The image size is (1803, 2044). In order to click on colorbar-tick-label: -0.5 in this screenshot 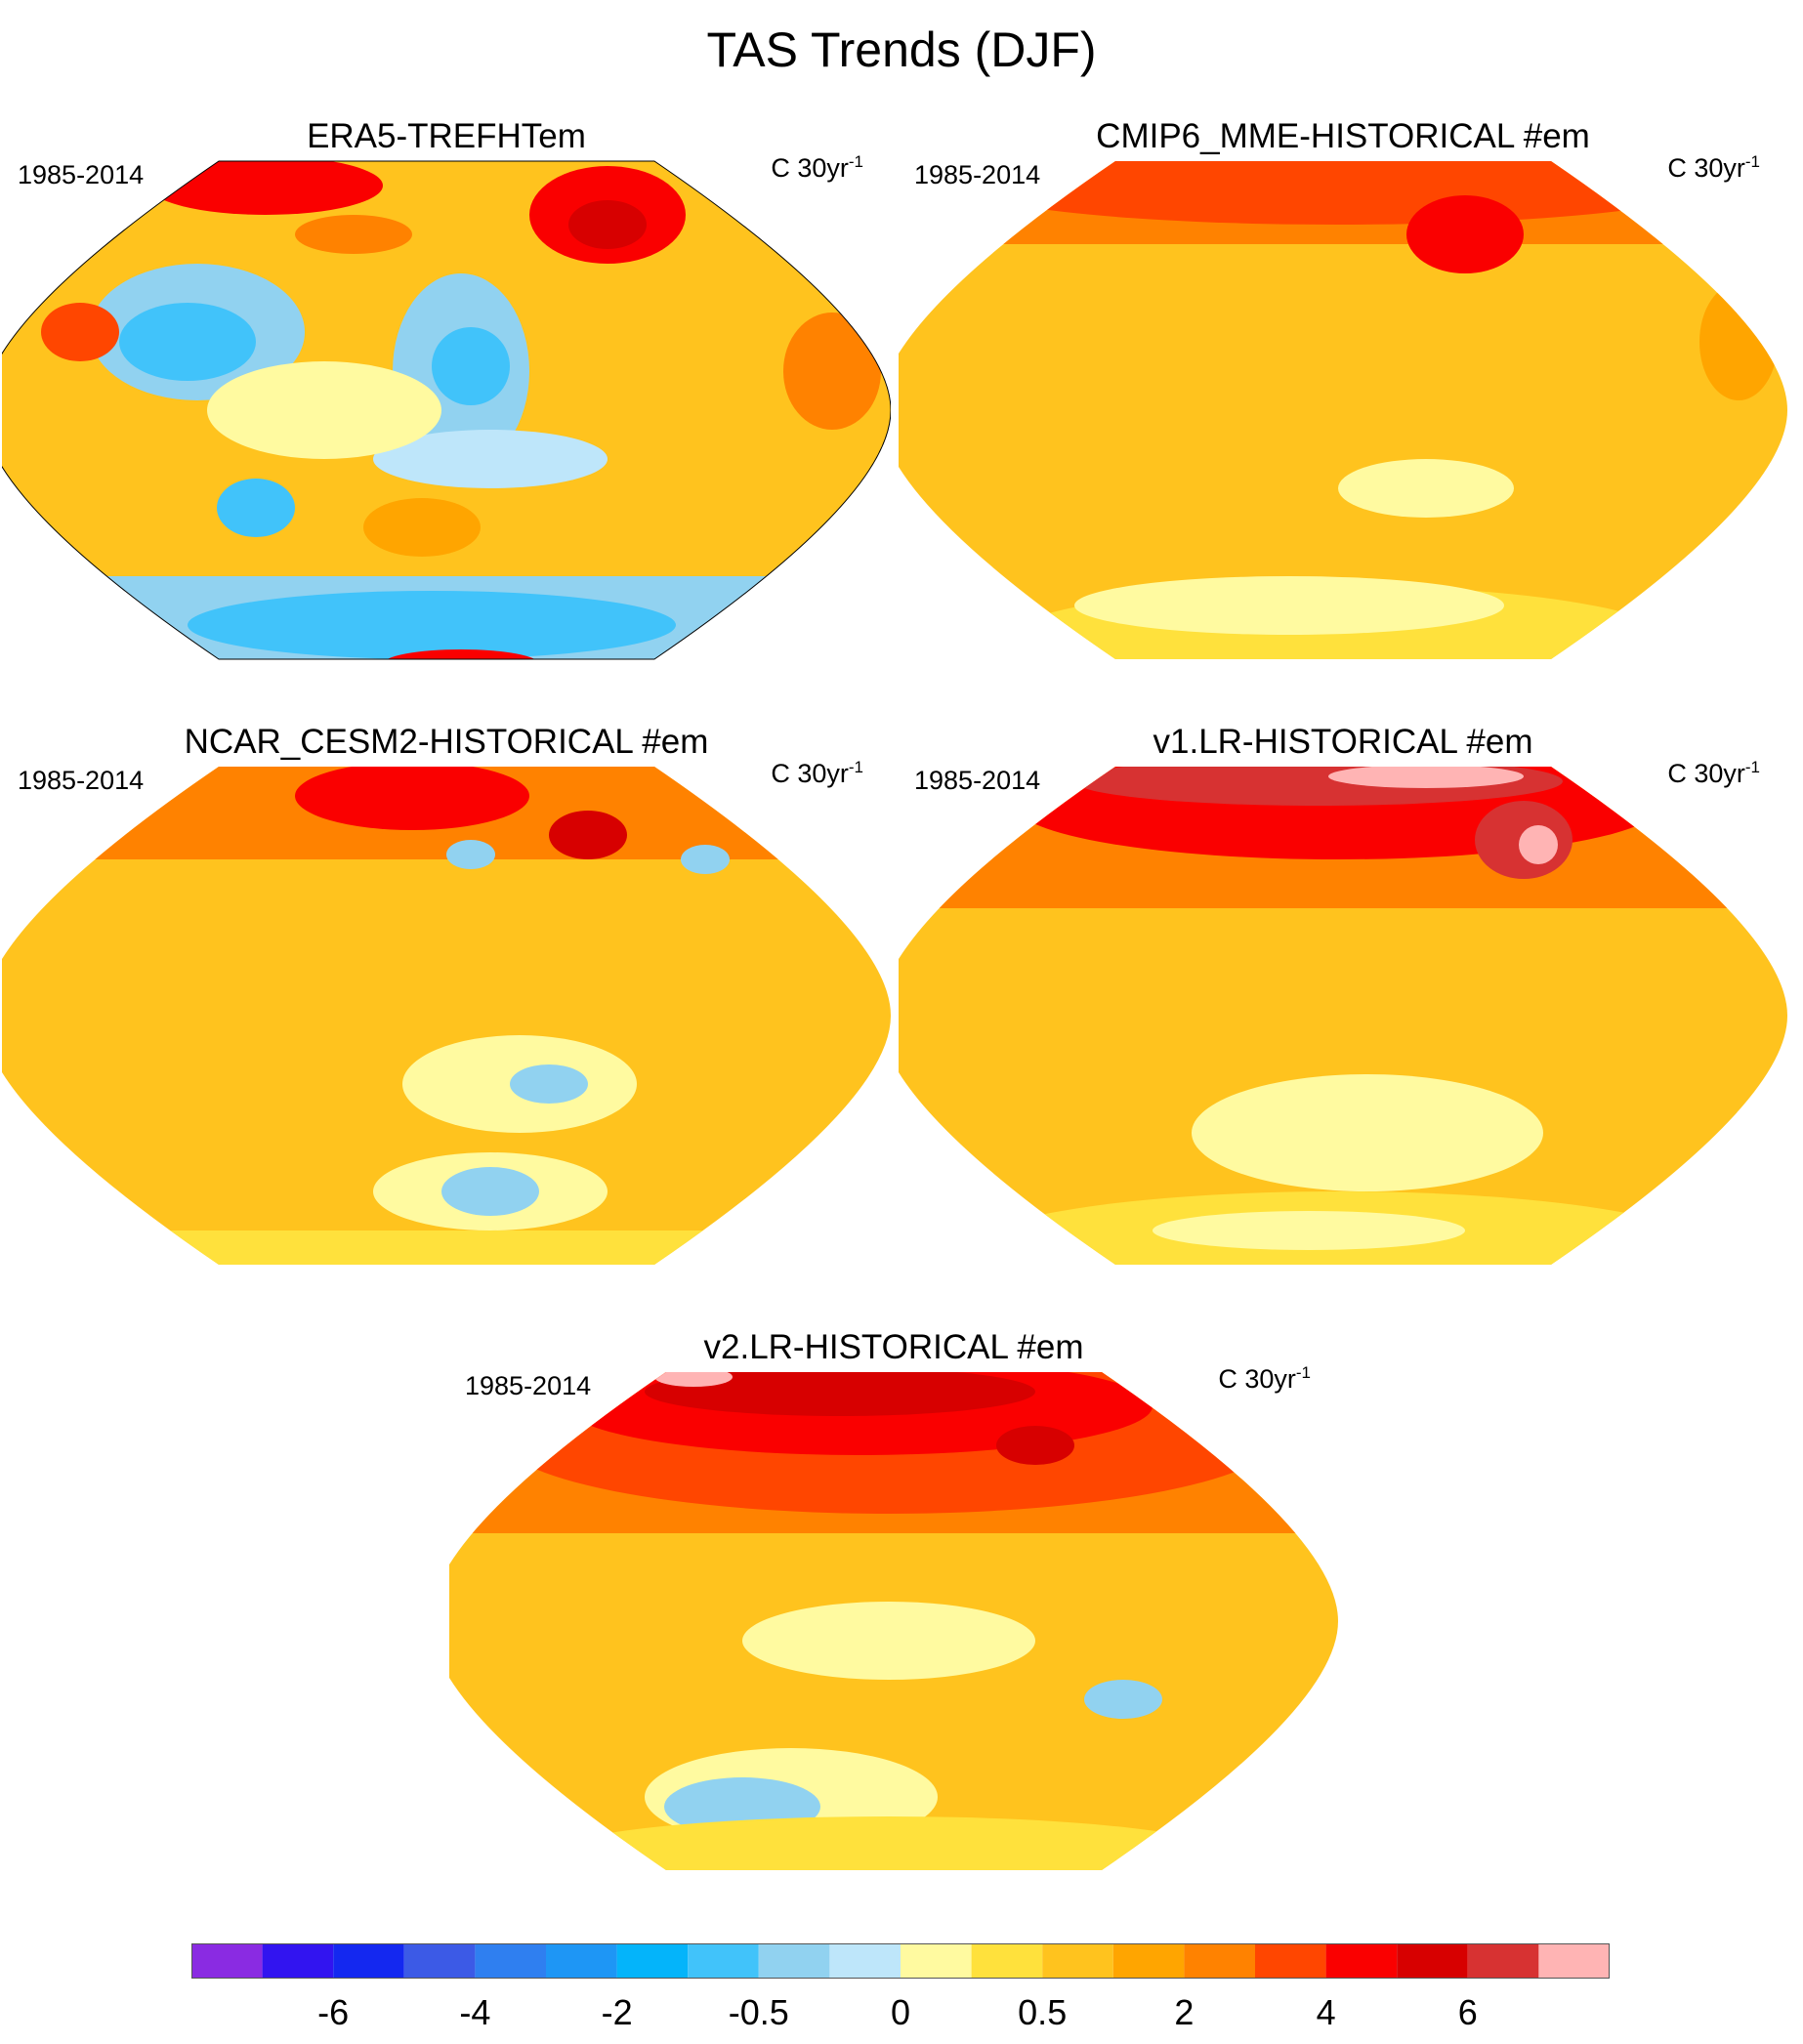, I will do `click(758, 2012)`.